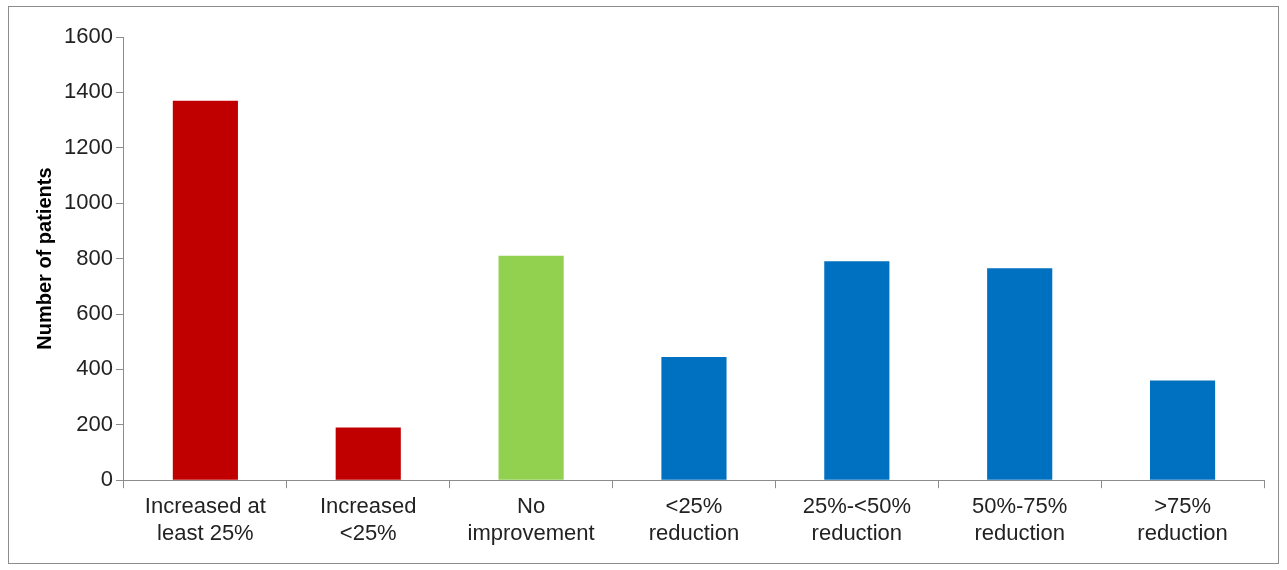  What do you see at coordinates (1020, 519) in the screenshot?
I see `x-tick-label: 50%-75% reduction` at bounding box center [1020, 519].